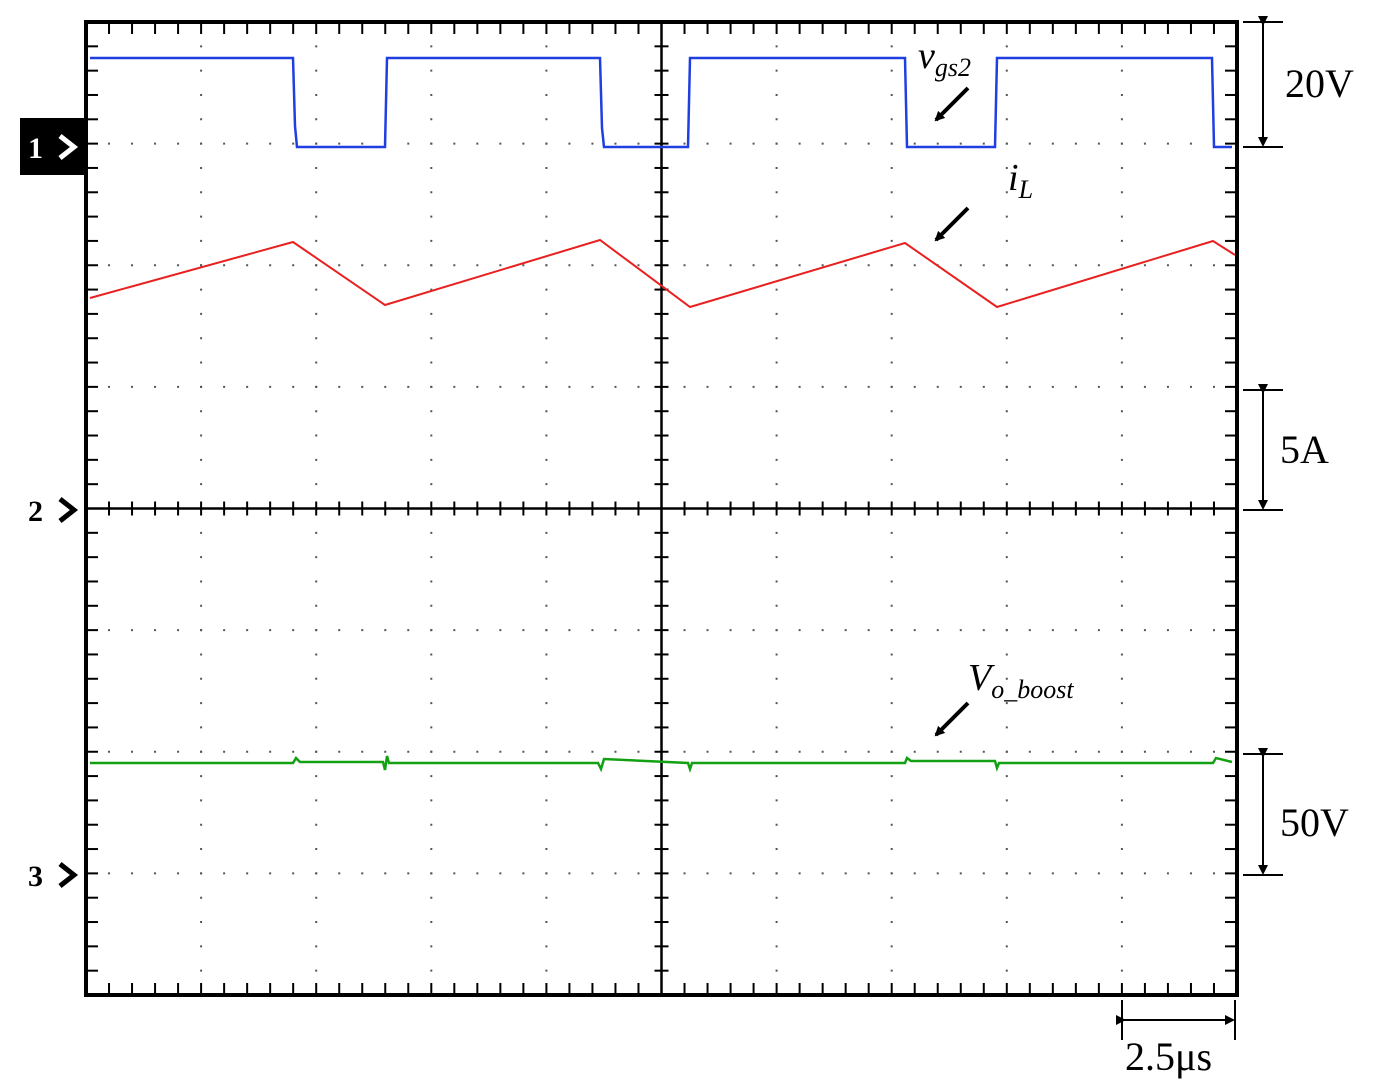 This screenshot has width=1386, height=1089. Describe the element at coordinates (1314, 822) in the screenshot. I see `ch3-scale: 50V` at that location.